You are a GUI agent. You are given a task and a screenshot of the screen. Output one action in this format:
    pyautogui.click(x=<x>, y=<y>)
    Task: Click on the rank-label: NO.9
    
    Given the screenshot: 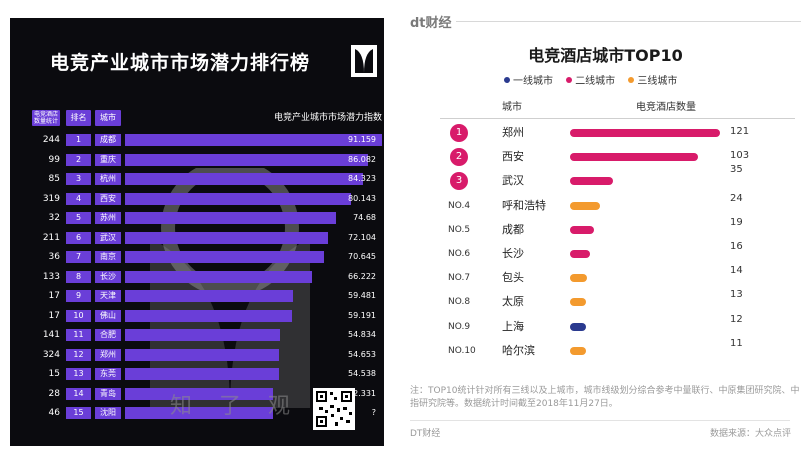 What is the action you would take?
    pyautogui.click(x=459, y=326)
    